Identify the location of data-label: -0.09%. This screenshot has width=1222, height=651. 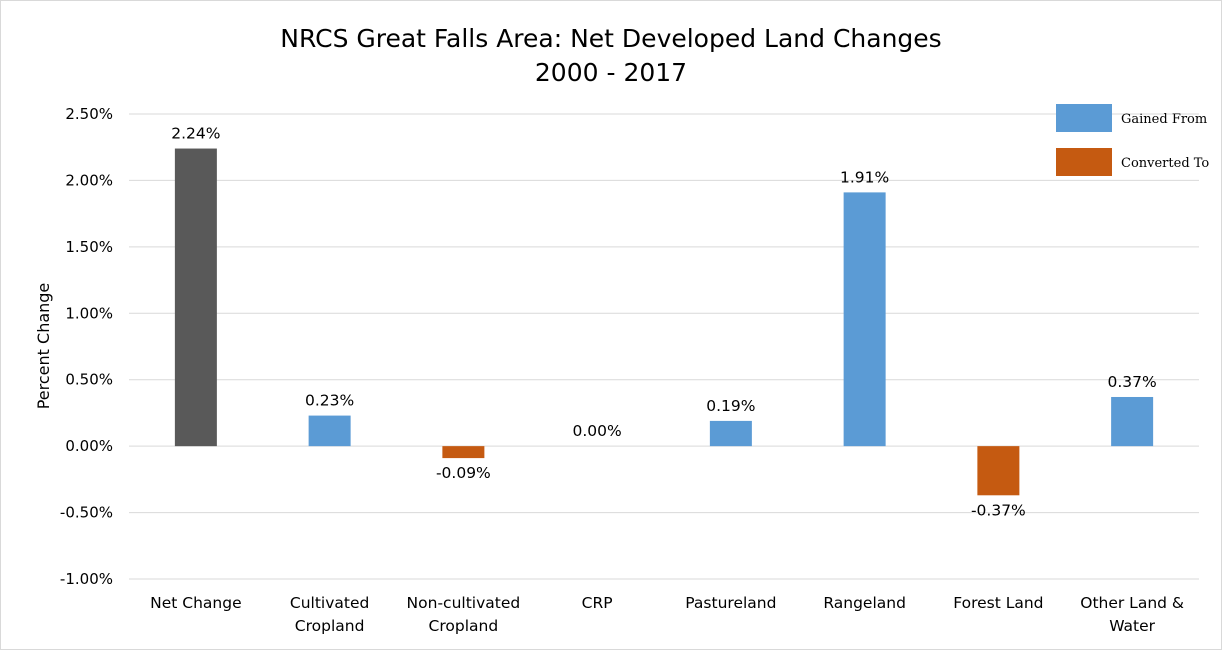
(463, 473).